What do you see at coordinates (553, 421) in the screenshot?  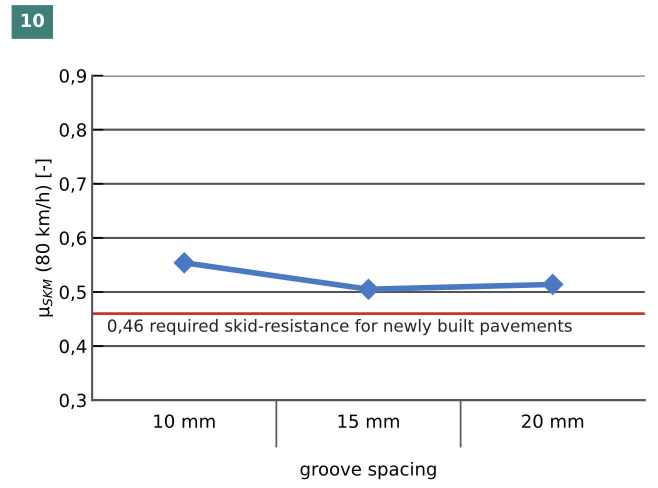 I see `x-tick-label: 20 mm` at bounding box center [553, 421].